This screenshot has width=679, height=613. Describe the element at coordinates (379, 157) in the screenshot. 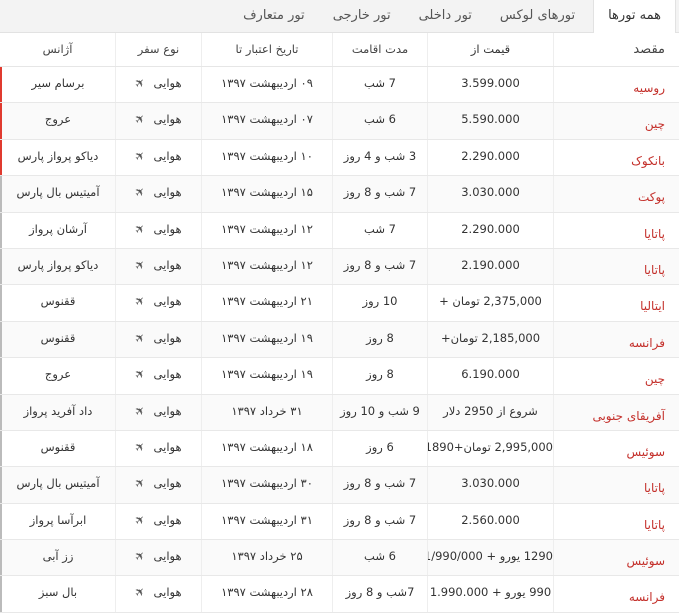

I see `row-stay: 3 شب و 4 روز` at that location.